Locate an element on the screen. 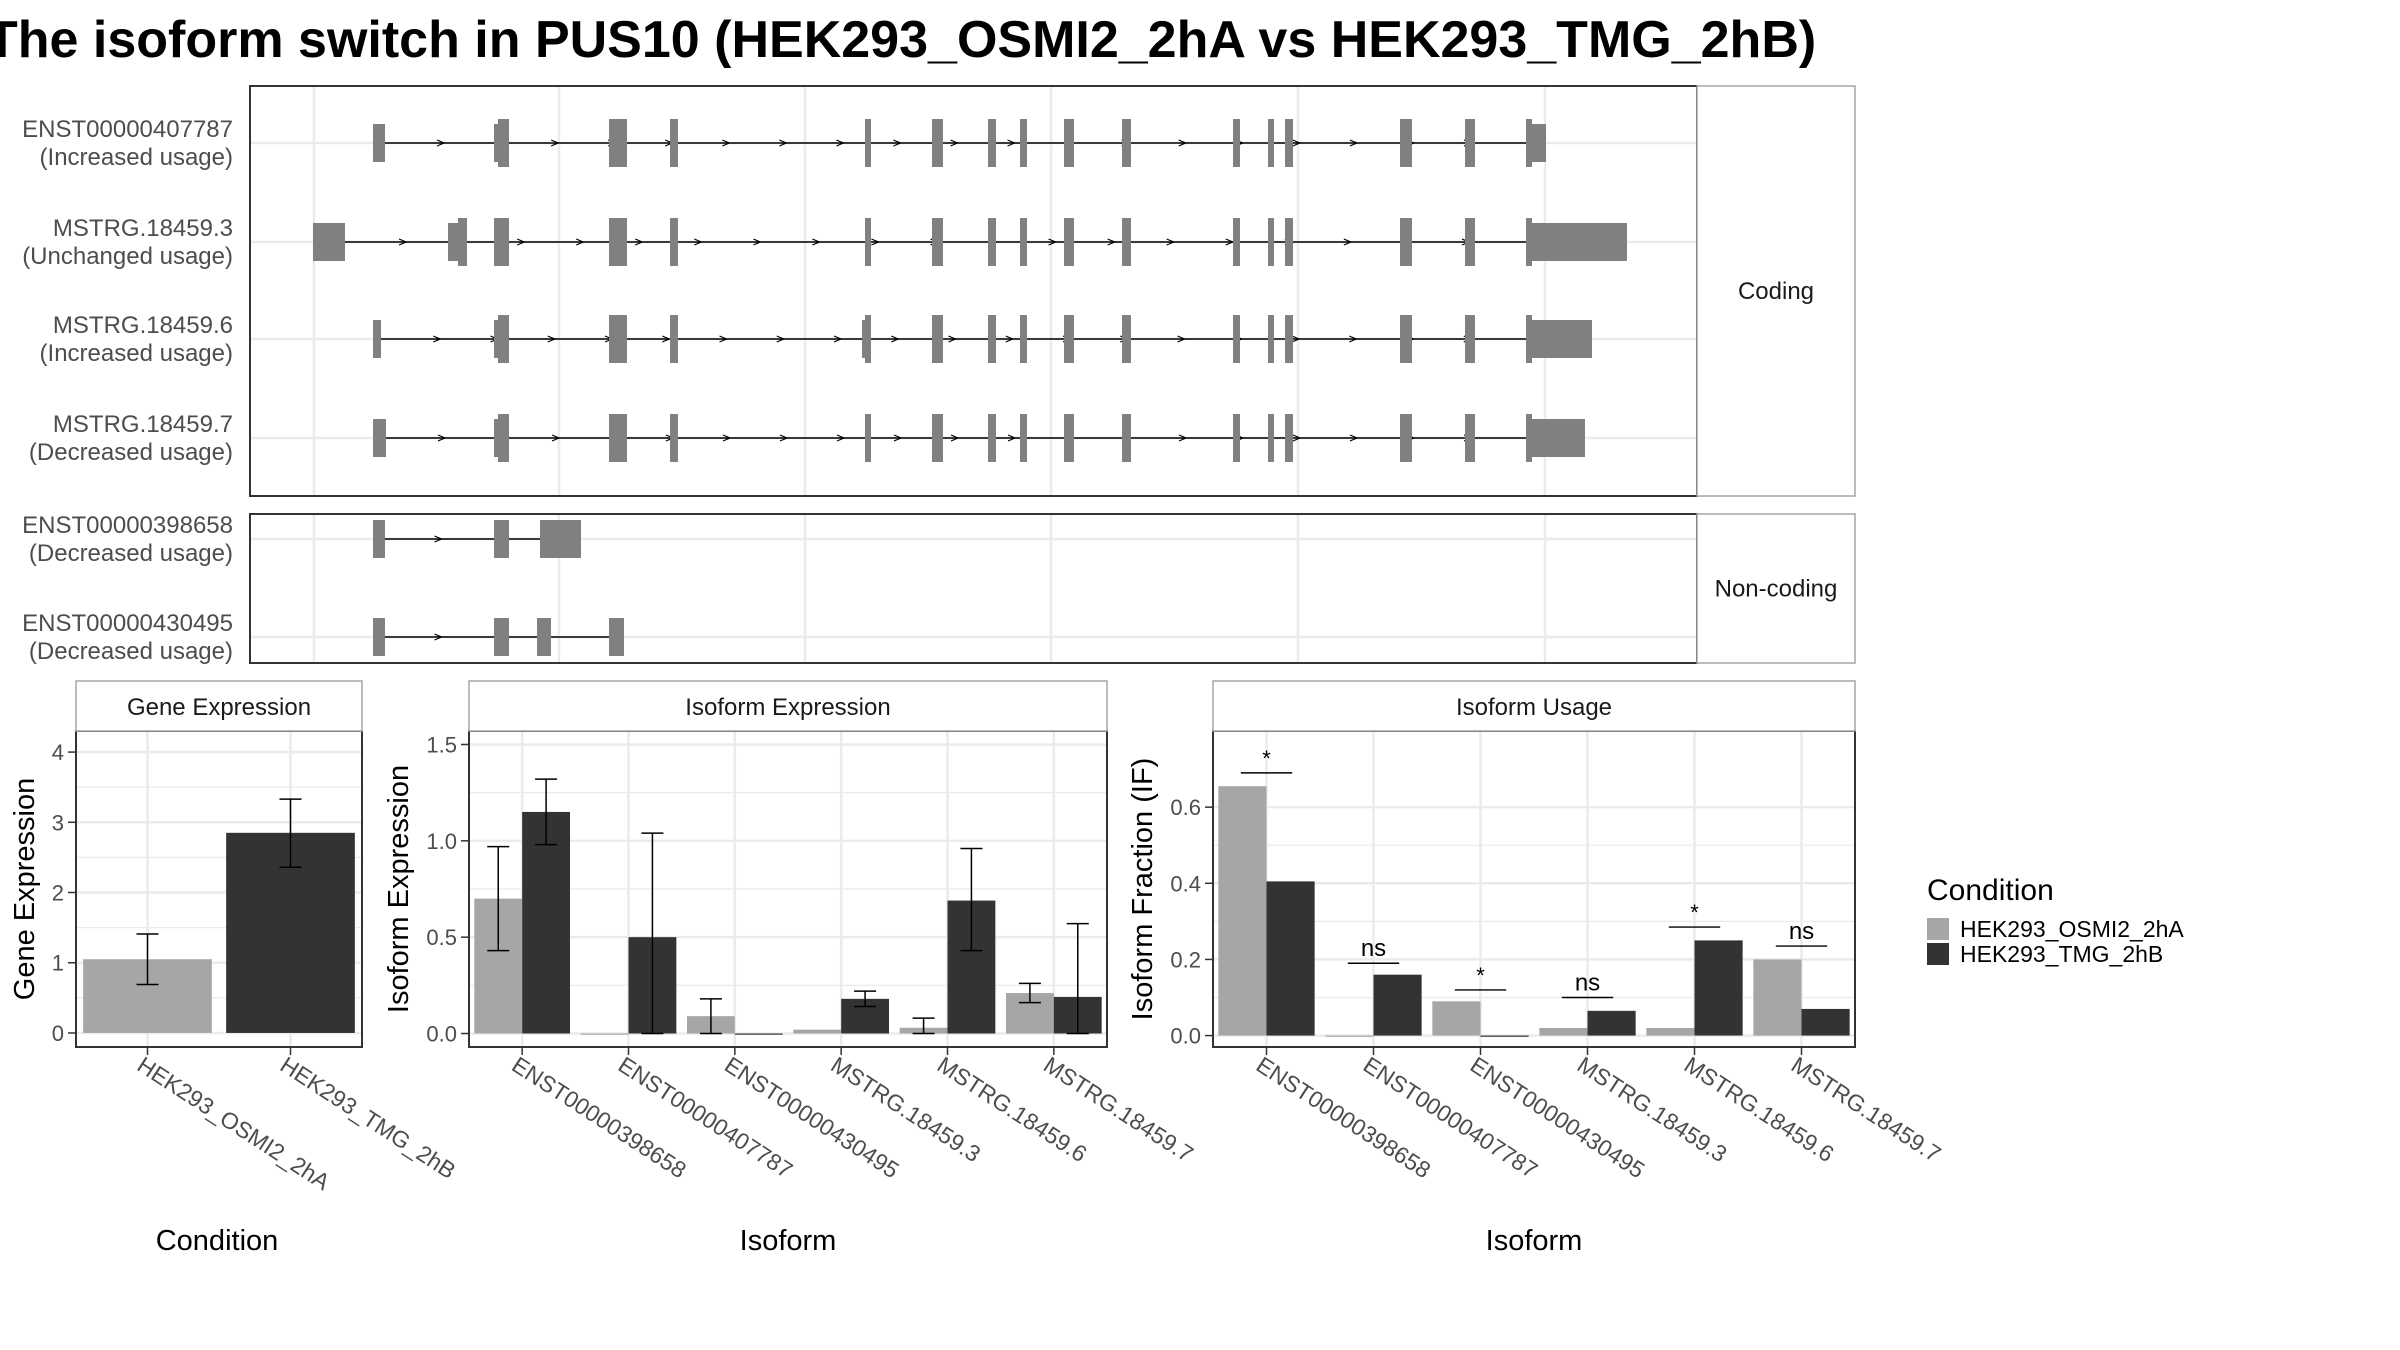  x-tick-label: ENST00000398658 is located at coordinates (599, 1117).